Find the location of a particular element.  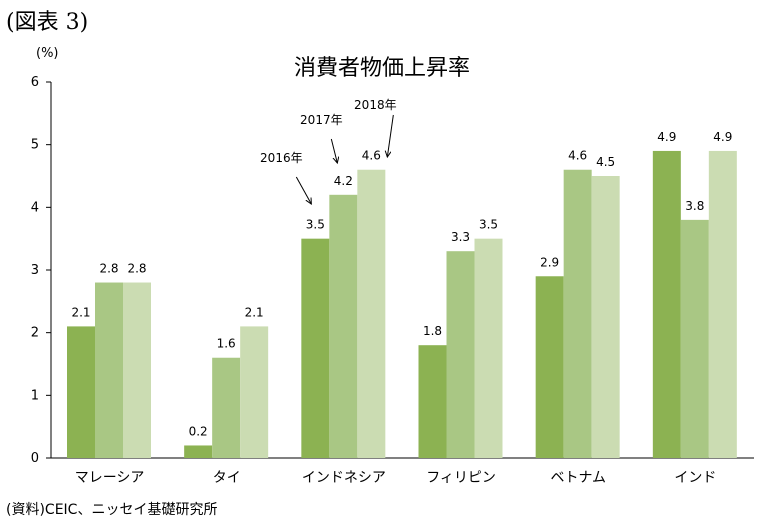

y-tick-label: 5 is located at coordinates (35, 145).